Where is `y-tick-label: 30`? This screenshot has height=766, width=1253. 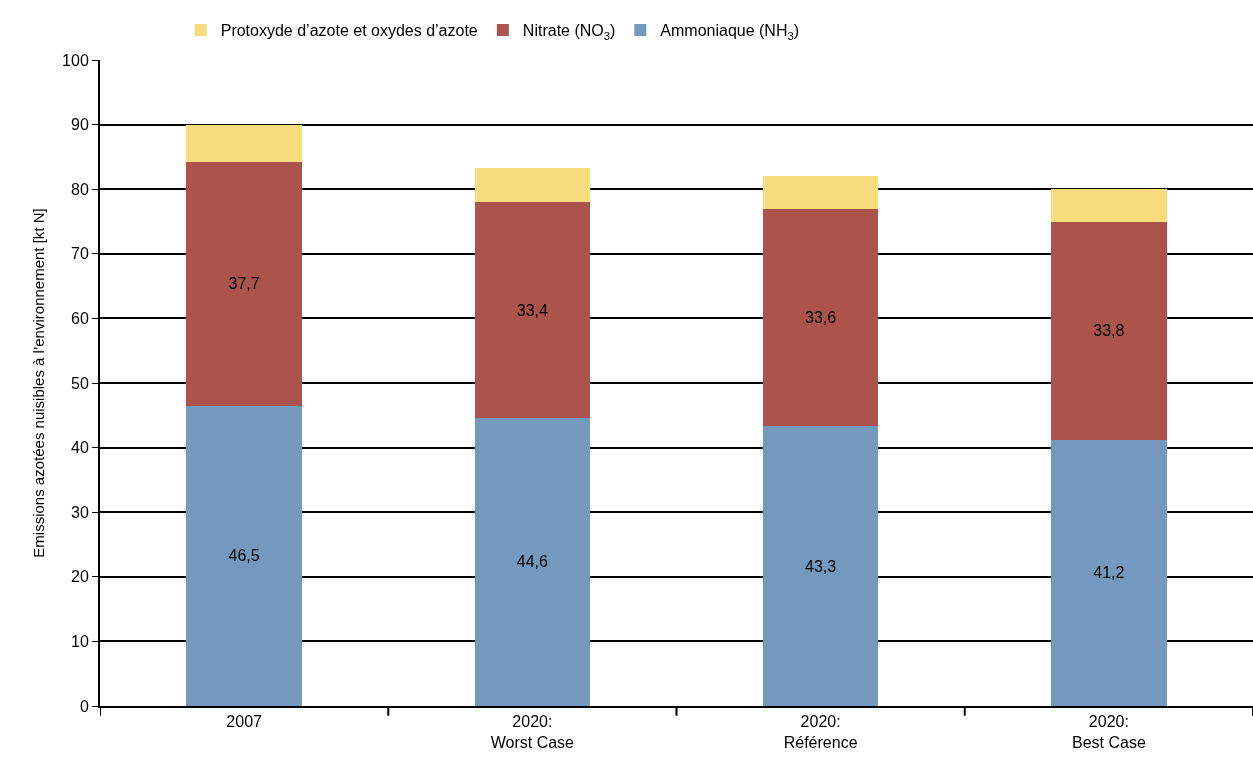
y-tick-label: 30 is located at coordinates (80, 512).